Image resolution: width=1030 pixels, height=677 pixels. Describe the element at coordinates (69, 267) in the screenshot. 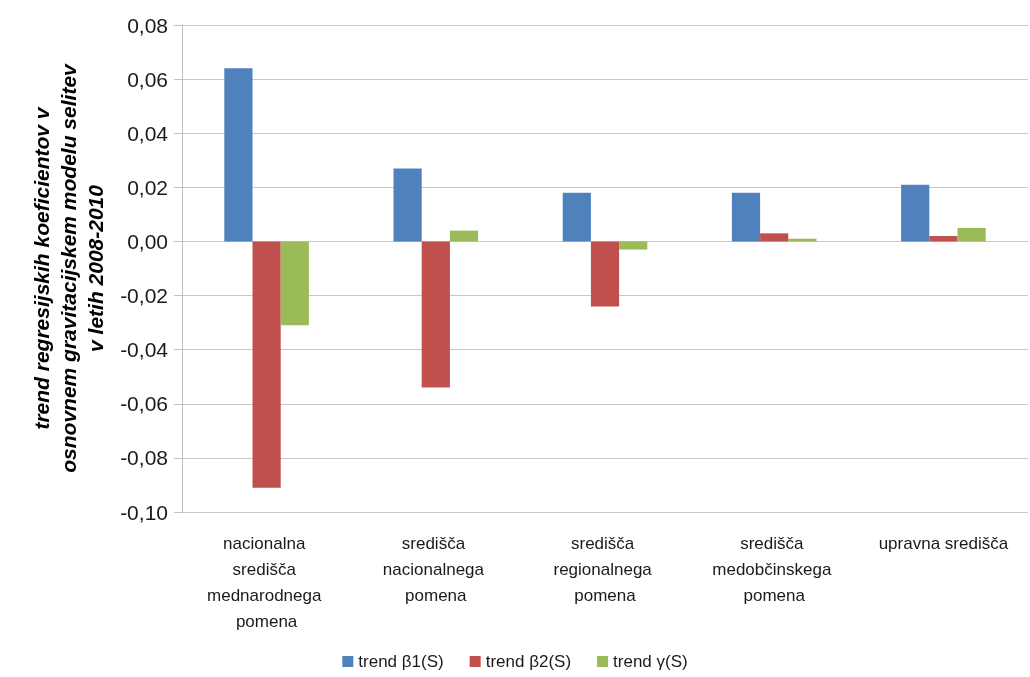

I see `y-axis-title: trend regresijskih koeficientov v osnovnem gravitacijskem modelu selitev v letih 2008-2010` at that location.